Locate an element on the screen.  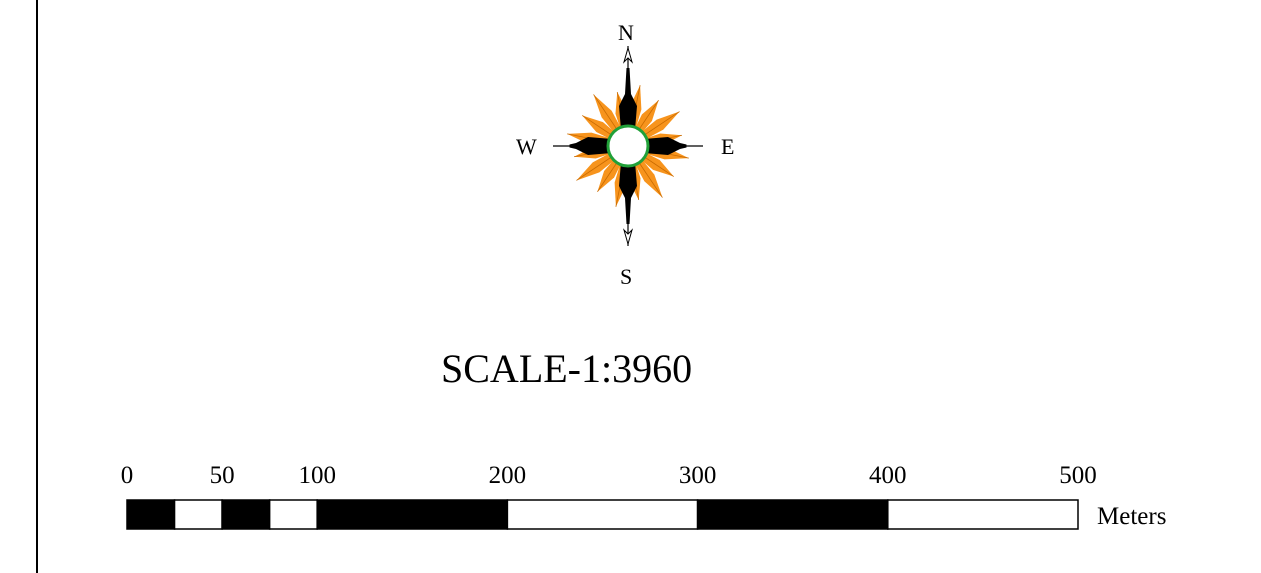
compass-label-east: E is located at coordinates (728, 146).